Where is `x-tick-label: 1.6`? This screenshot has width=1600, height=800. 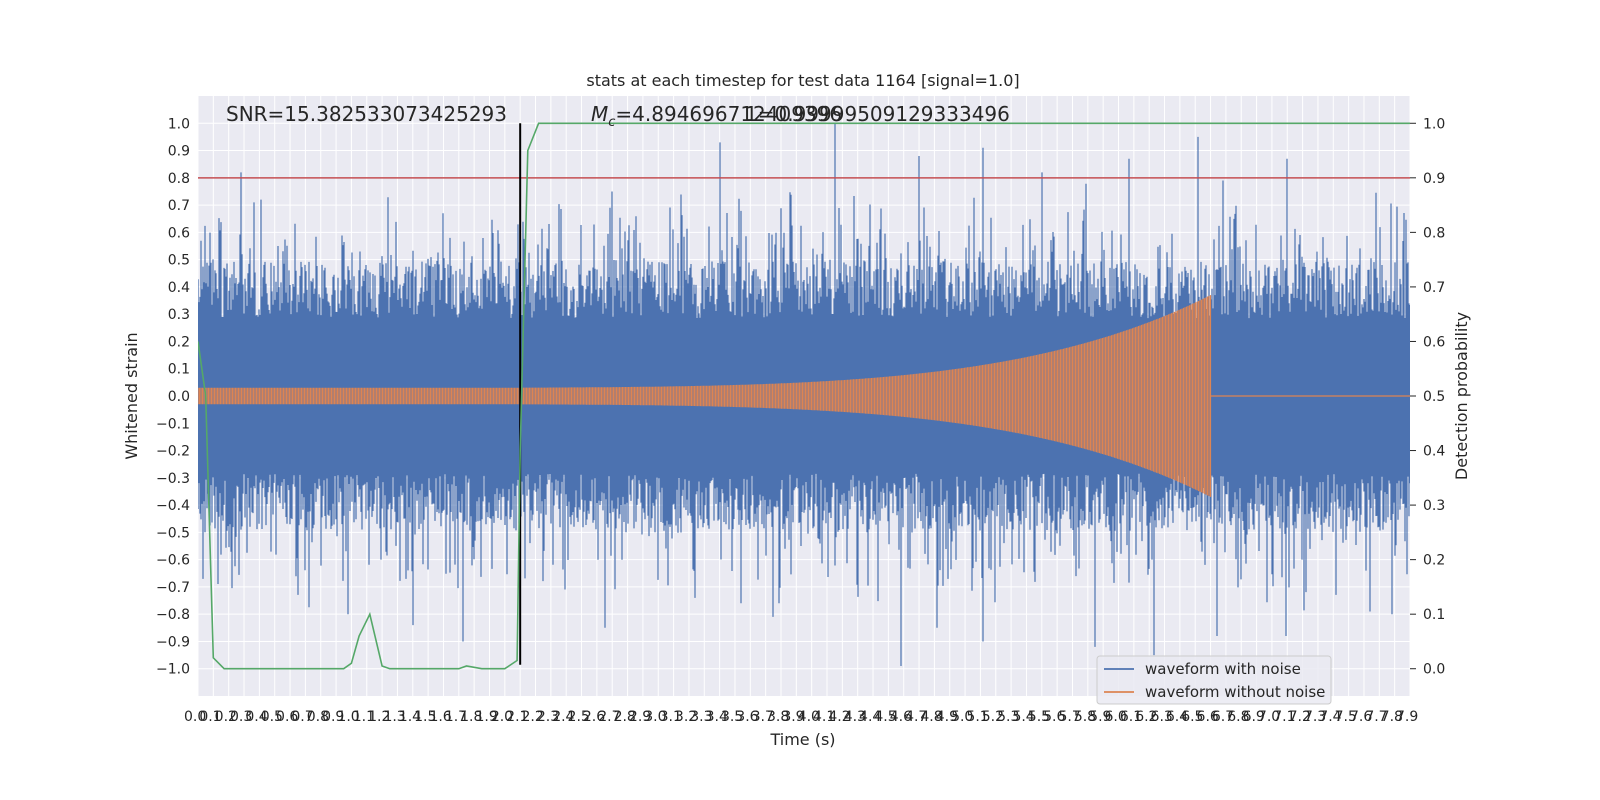 x-tick-label: 1.6 is located at coordinates (440, 717).